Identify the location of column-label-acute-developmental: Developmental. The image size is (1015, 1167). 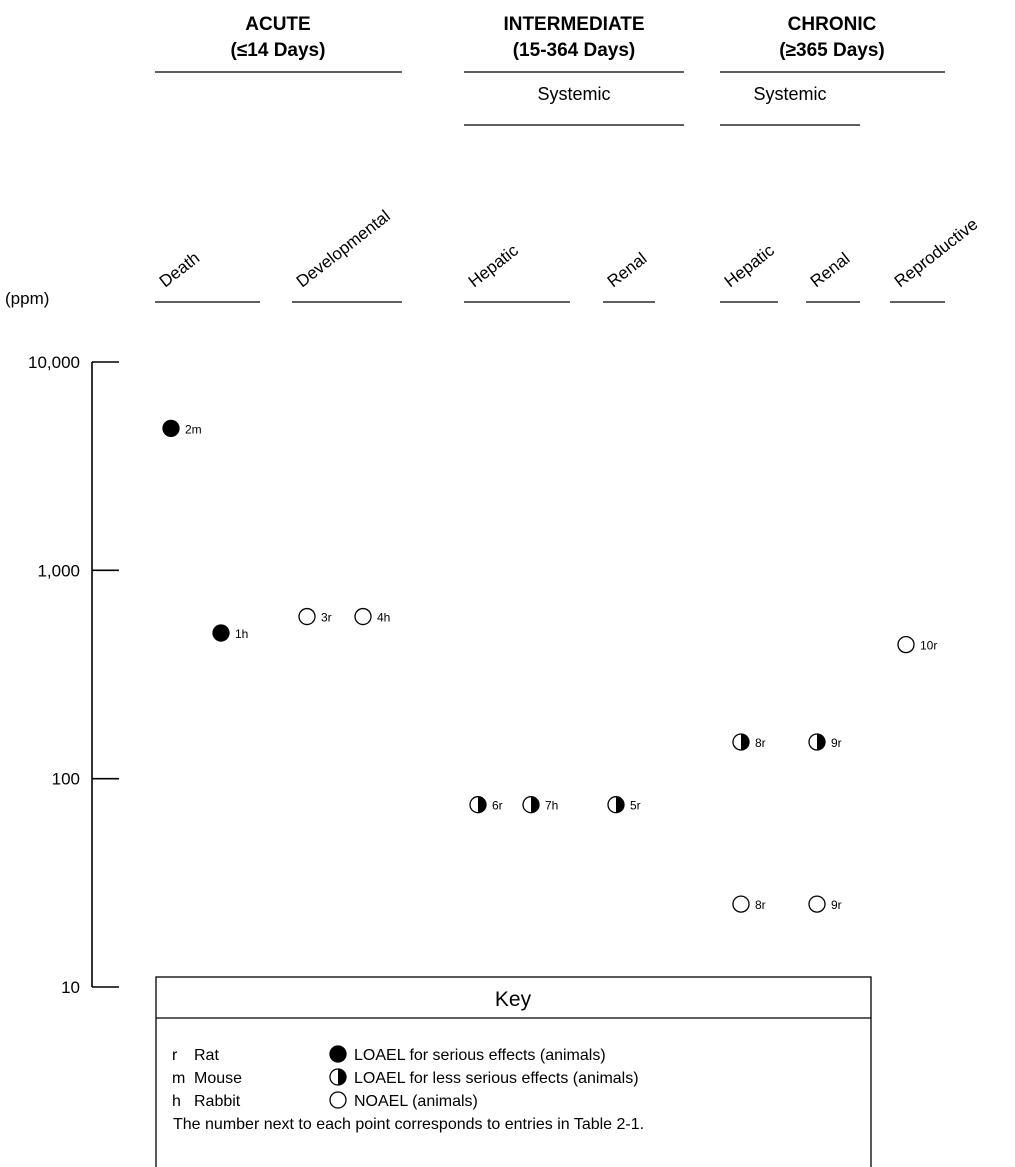
(343, 248).